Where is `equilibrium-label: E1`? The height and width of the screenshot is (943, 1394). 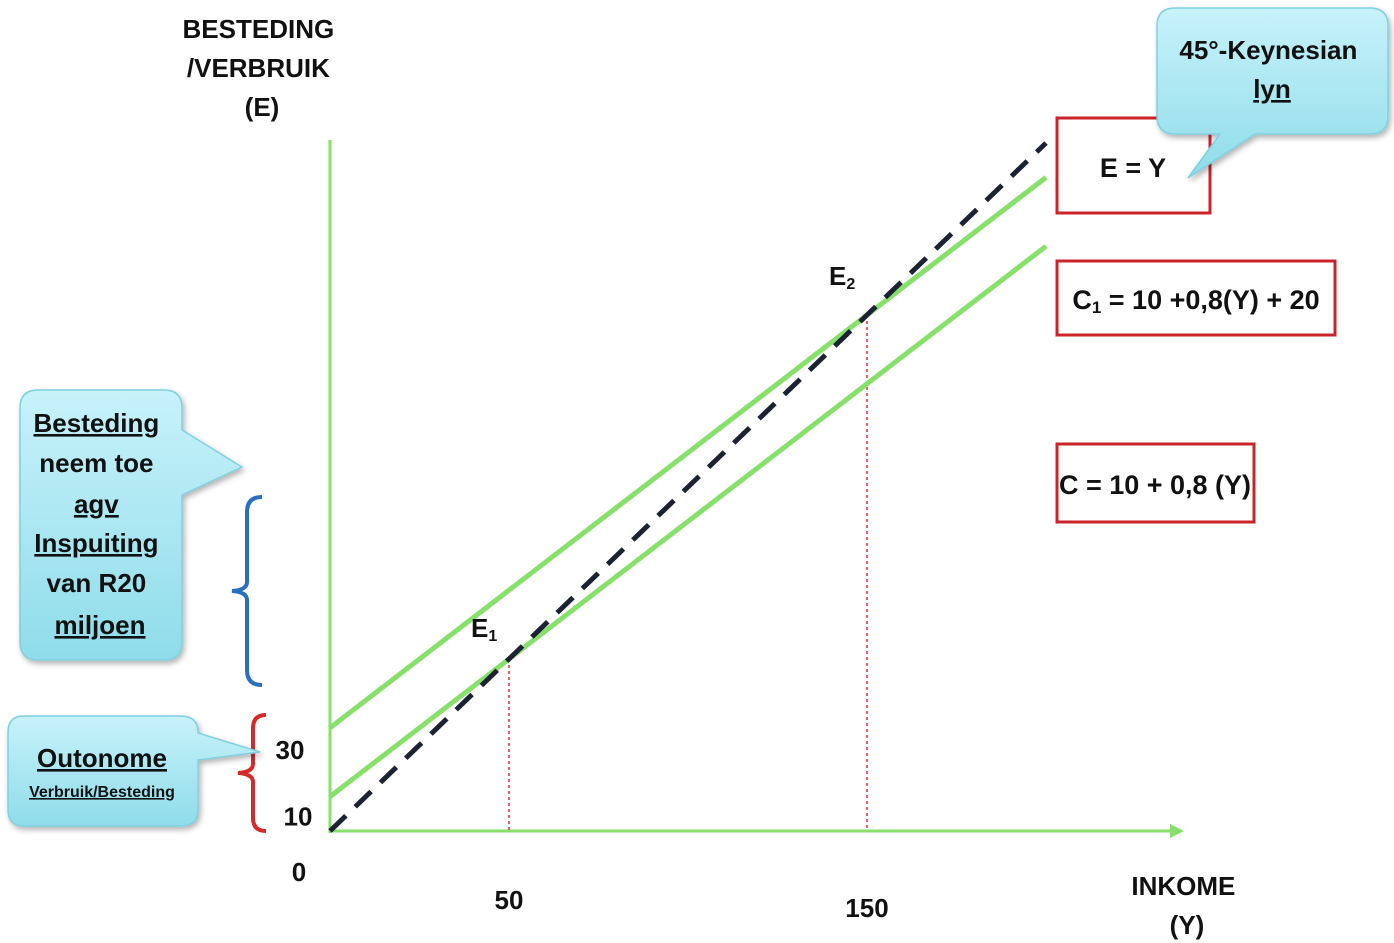 equilibrium-label: E1 is located at coordinates (484, 629).